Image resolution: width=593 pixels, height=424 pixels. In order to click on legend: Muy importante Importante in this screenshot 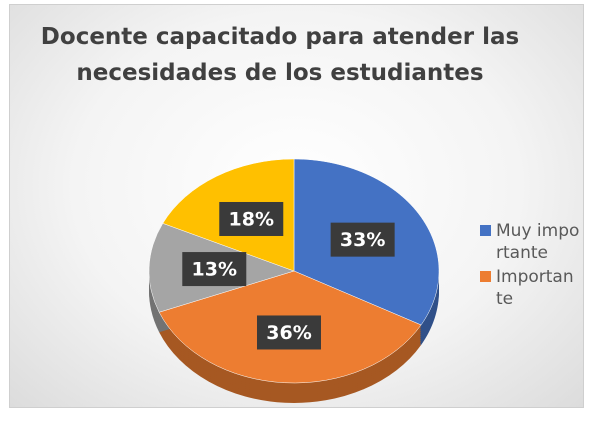, I will do `click(531, 266)`.